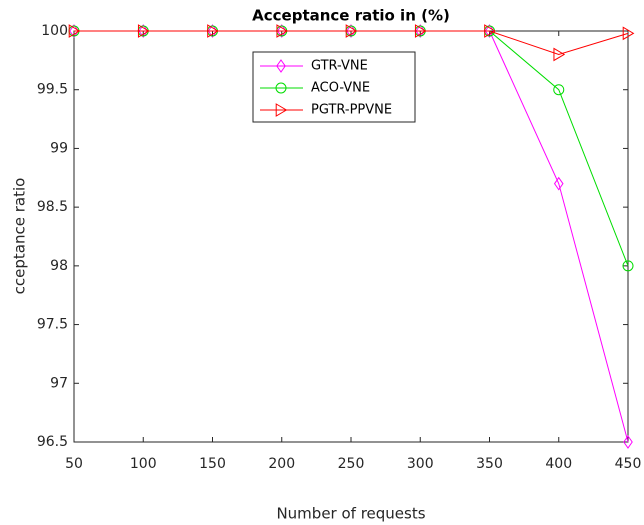  I want to click on y-axis-label: cceptance ratio, so click(20, 236).